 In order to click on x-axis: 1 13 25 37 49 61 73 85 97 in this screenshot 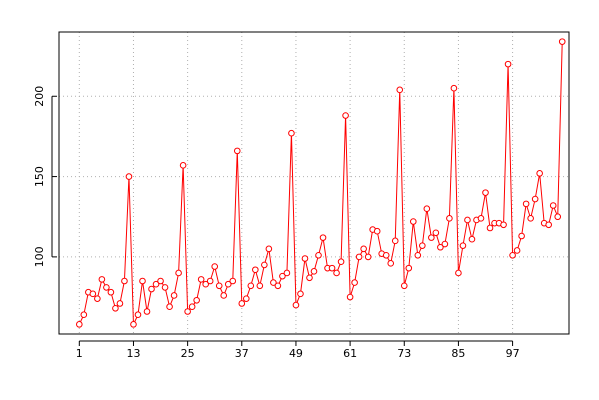, I will do `click(298, 350)`.